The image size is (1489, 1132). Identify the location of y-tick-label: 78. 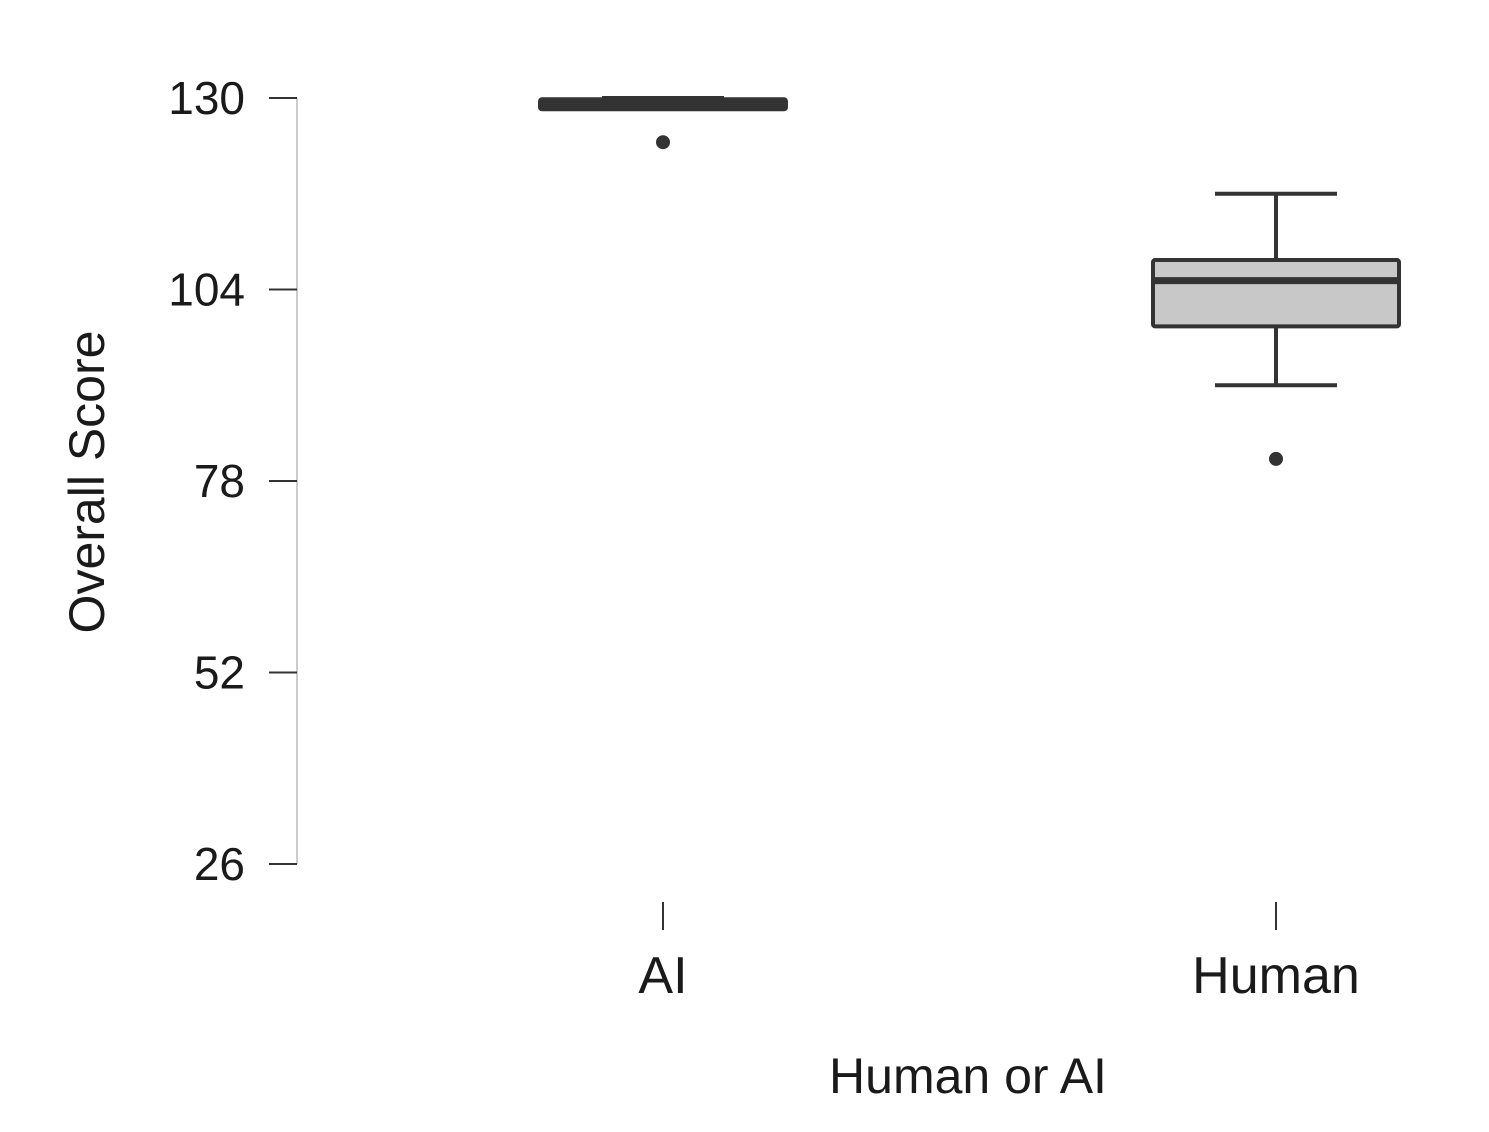
(219, 481).